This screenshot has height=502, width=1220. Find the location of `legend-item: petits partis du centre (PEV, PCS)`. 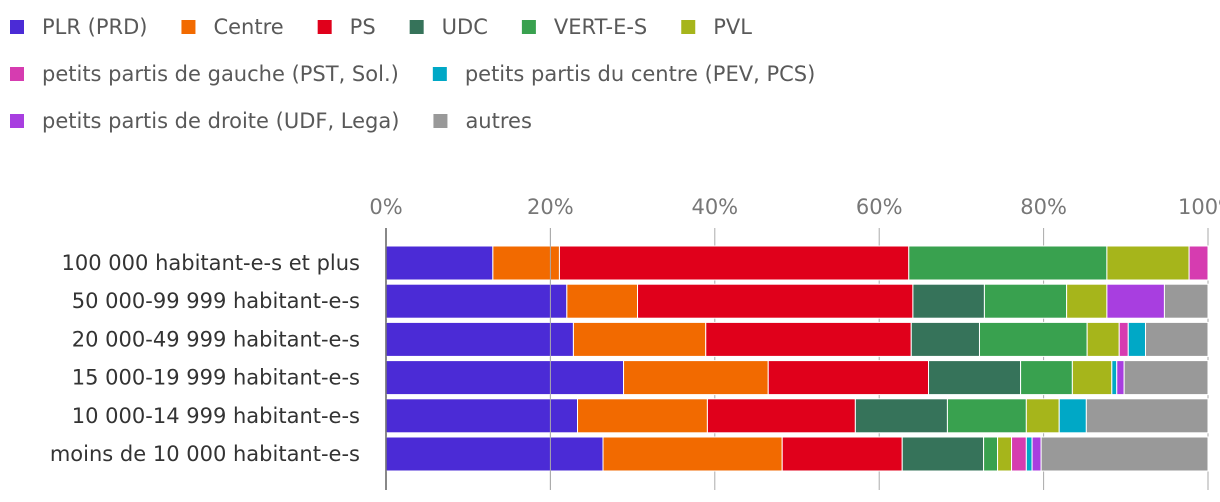

legend-item: petits partis du centre (PEV, PCS) is located at coordinates (623, 74).